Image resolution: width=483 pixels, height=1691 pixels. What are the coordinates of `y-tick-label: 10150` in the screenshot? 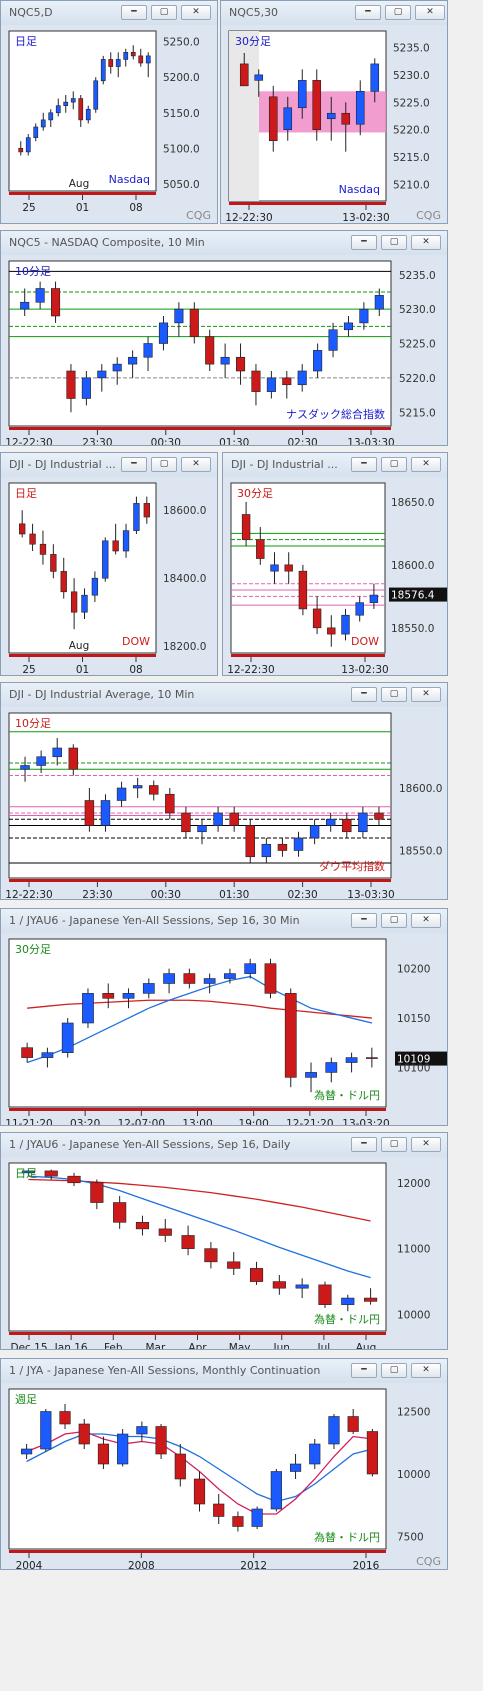 It's located at (413, 1019).